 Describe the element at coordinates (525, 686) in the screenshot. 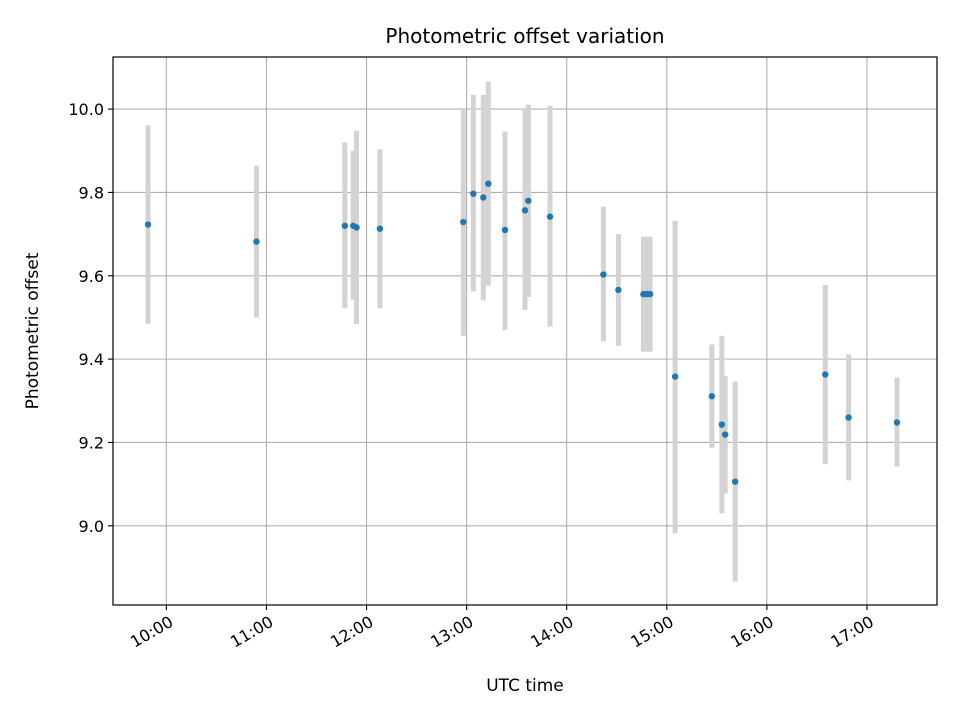

I see `x-axis-label: UTC time` at that location.